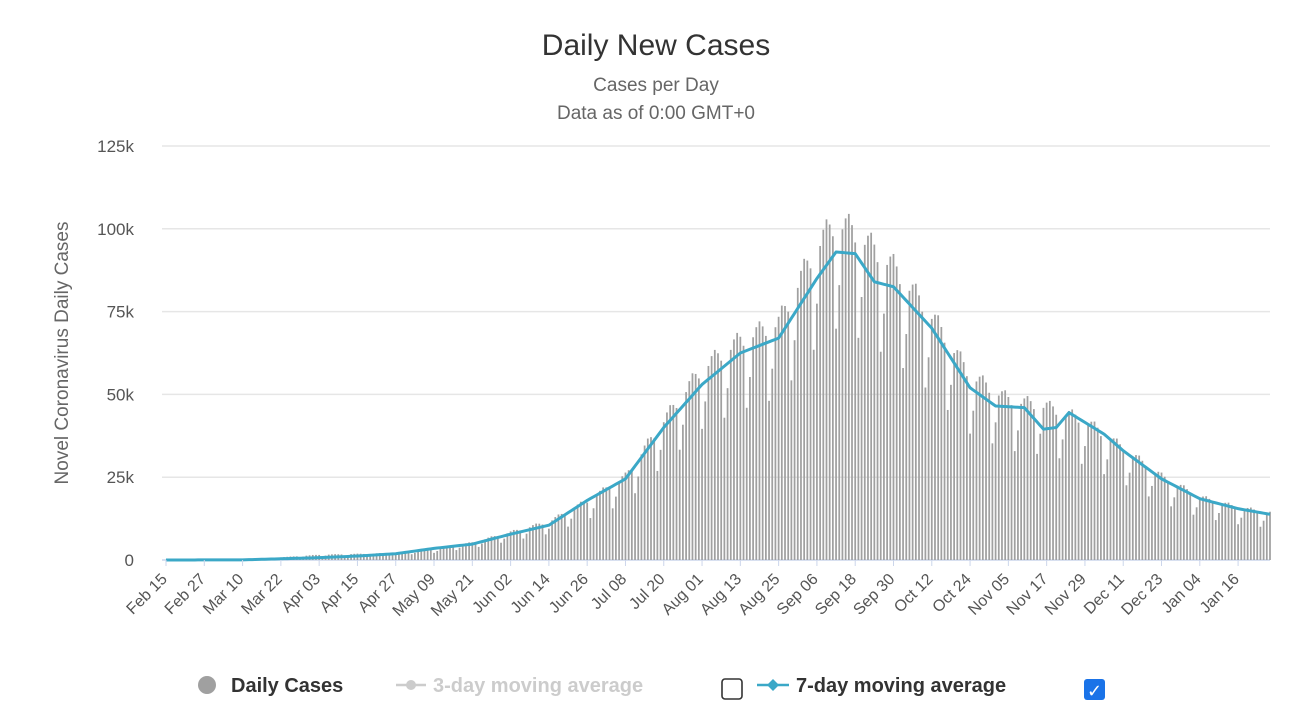 This screenshot has height=720, width=1302. I want to click on x-tick-label: Feb 27, so click(185, 594).